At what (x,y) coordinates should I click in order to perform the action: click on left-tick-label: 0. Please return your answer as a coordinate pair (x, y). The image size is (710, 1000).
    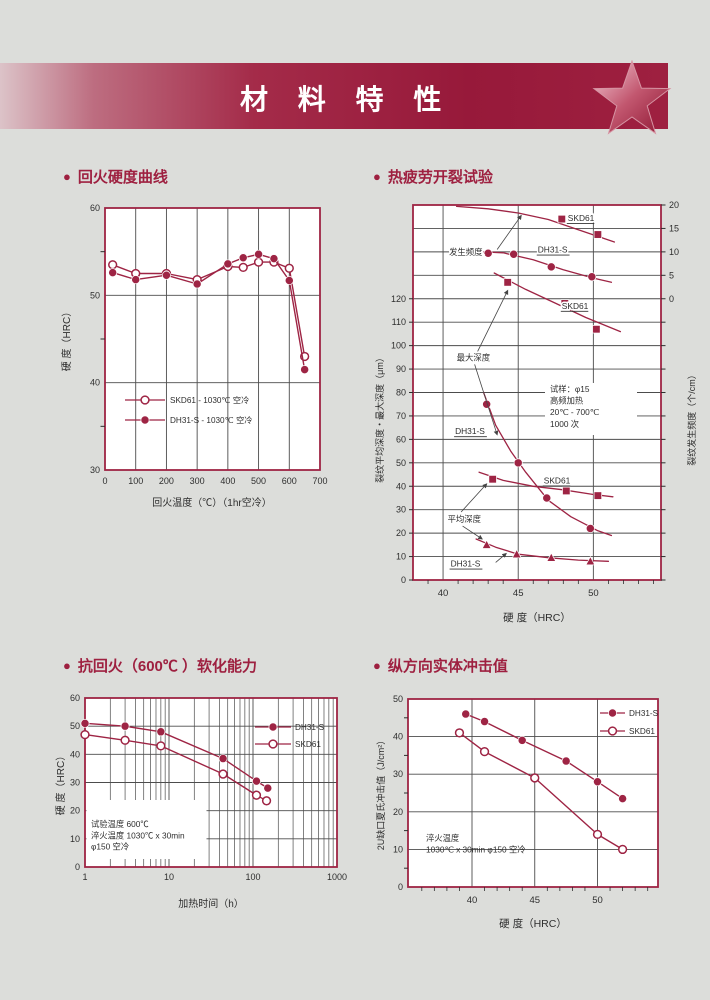
    Looking at the image, I should click on (403, 580).